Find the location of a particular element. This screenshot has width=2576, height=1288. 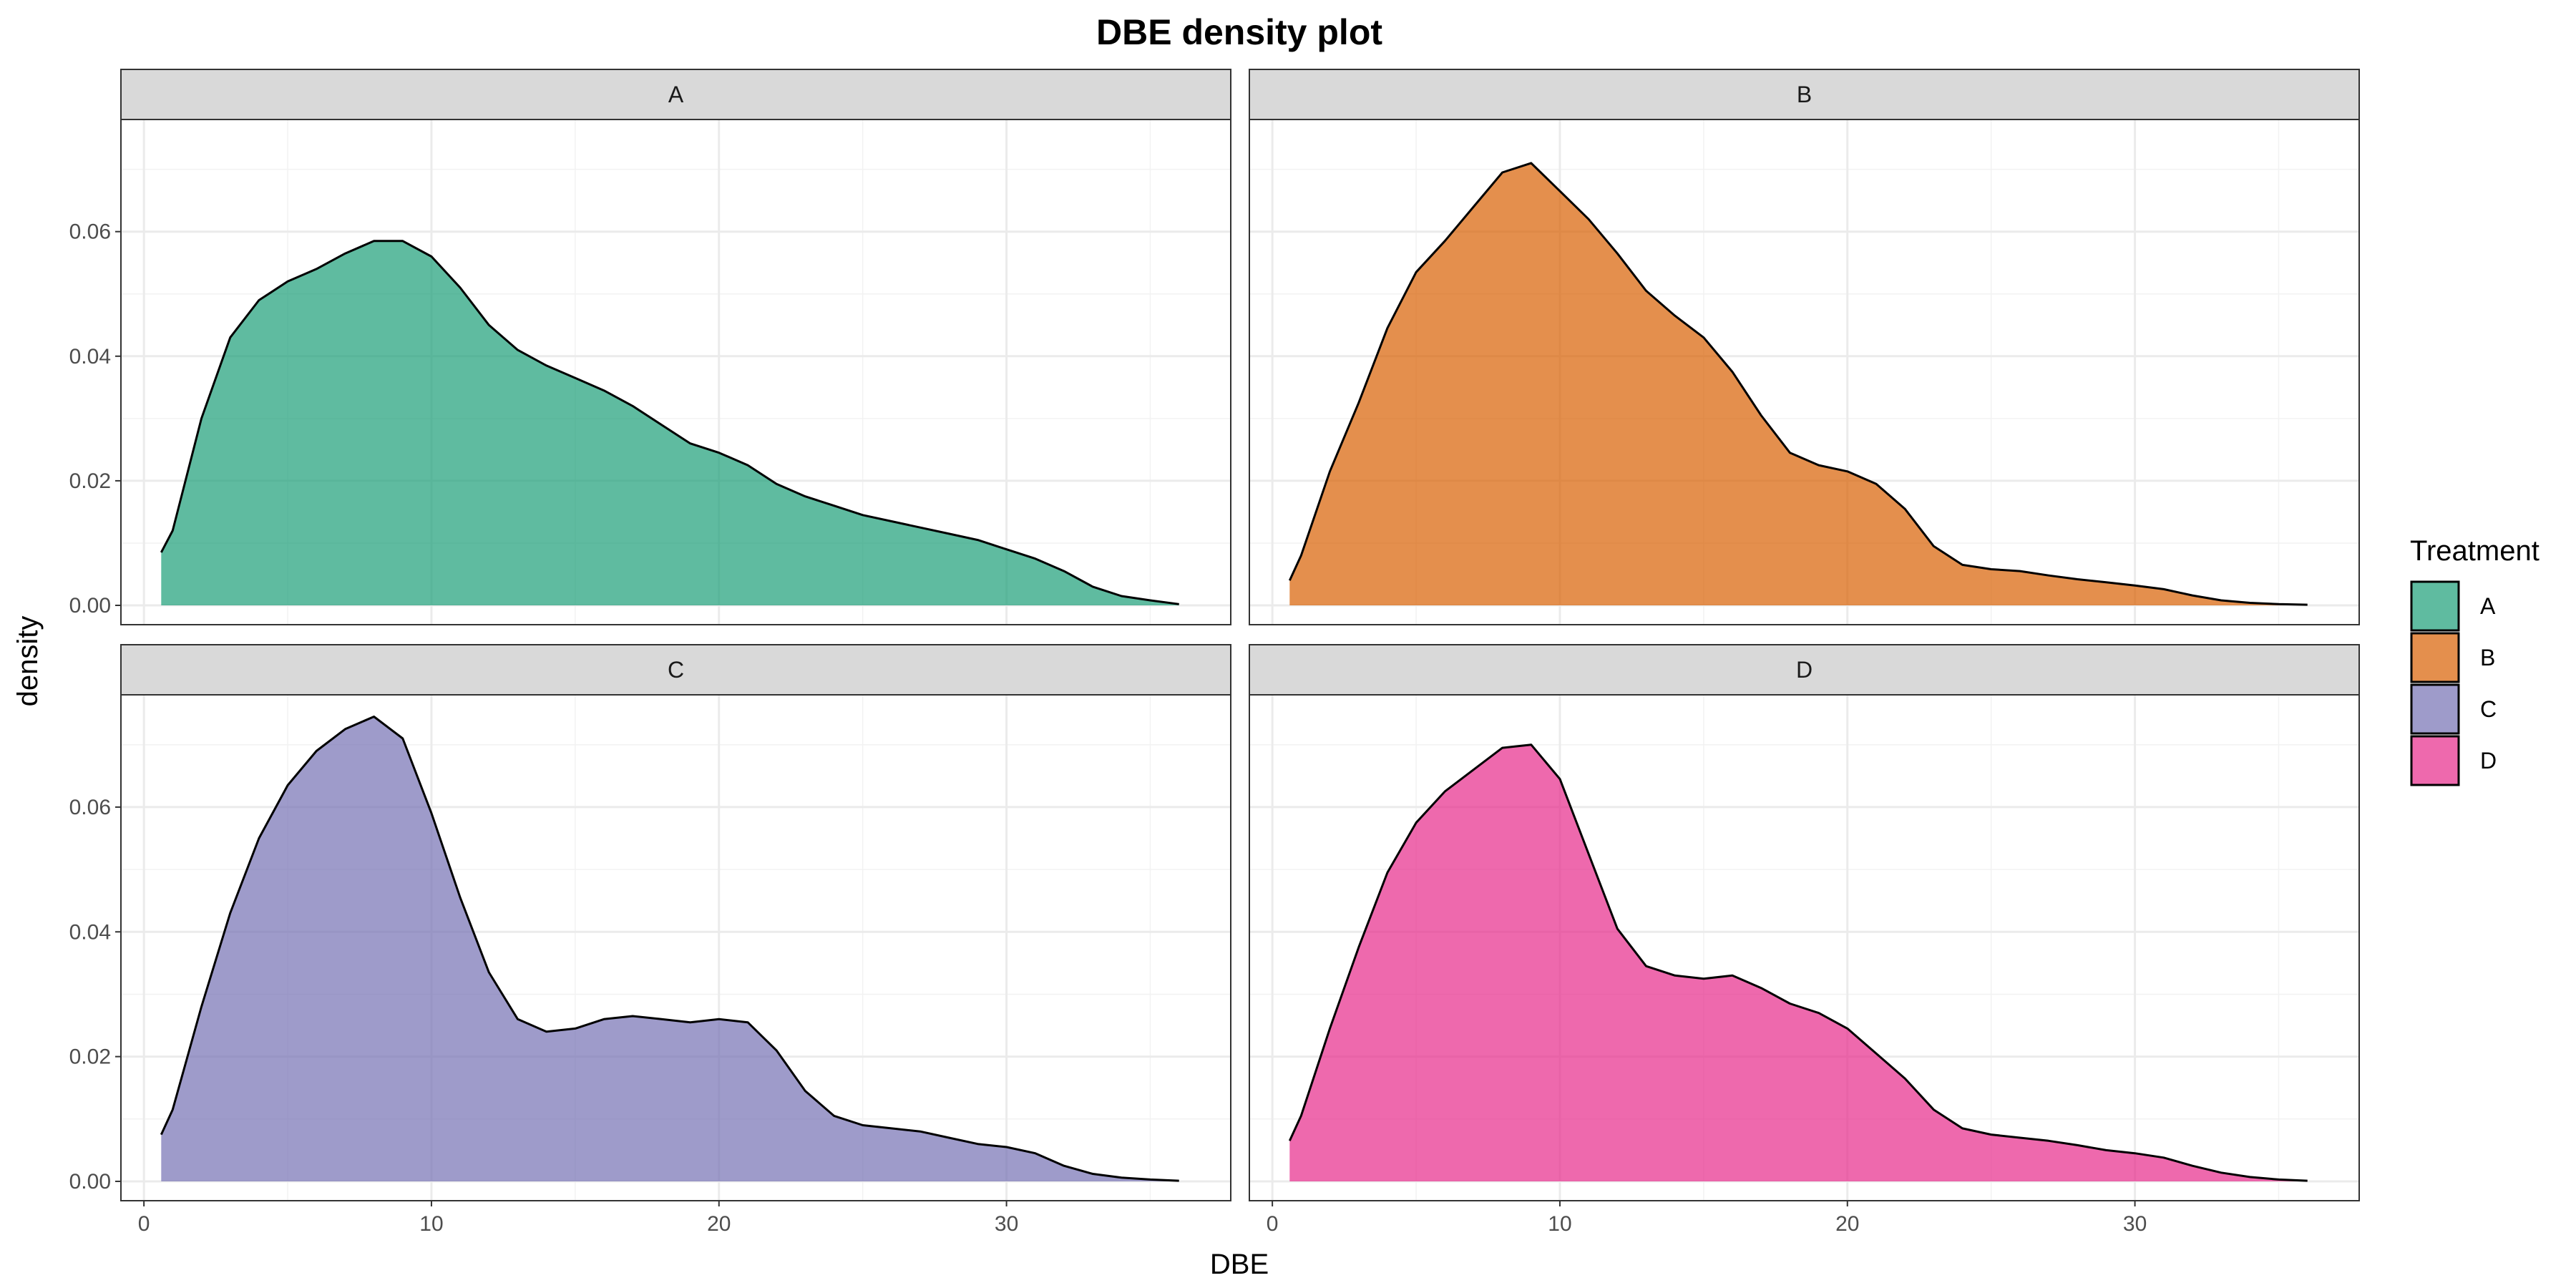

density-area-a is located at coordinates (670, 422).